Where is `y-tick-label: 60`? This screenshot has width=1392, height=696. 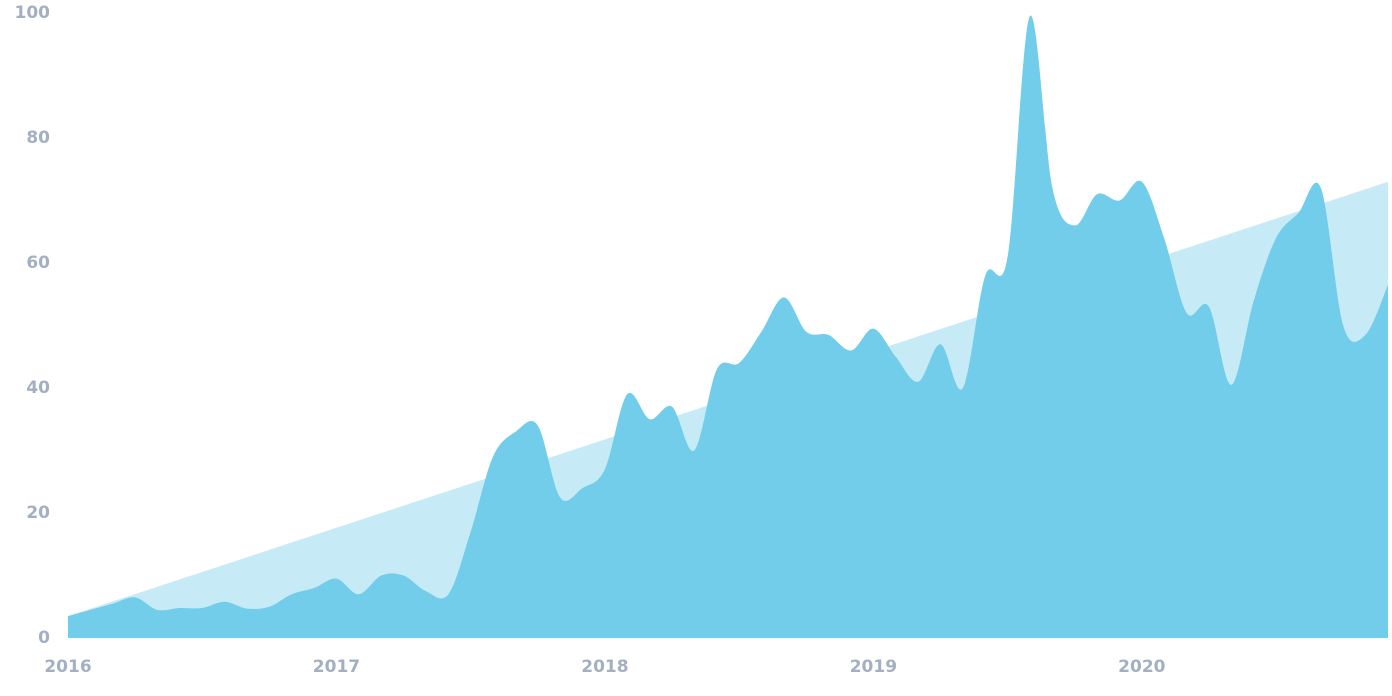 y-tick-label: 60 is located at coordinates (38, 263).